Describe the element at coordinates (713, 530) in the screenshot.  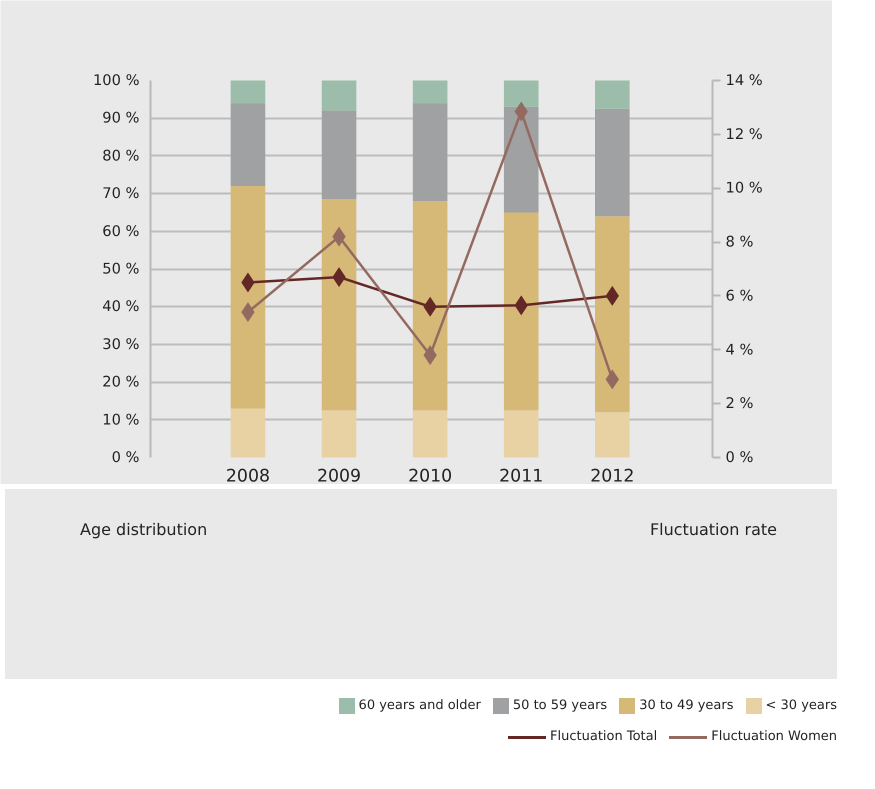
I see `y2-axis-title: Fluctuation rate` at that location.